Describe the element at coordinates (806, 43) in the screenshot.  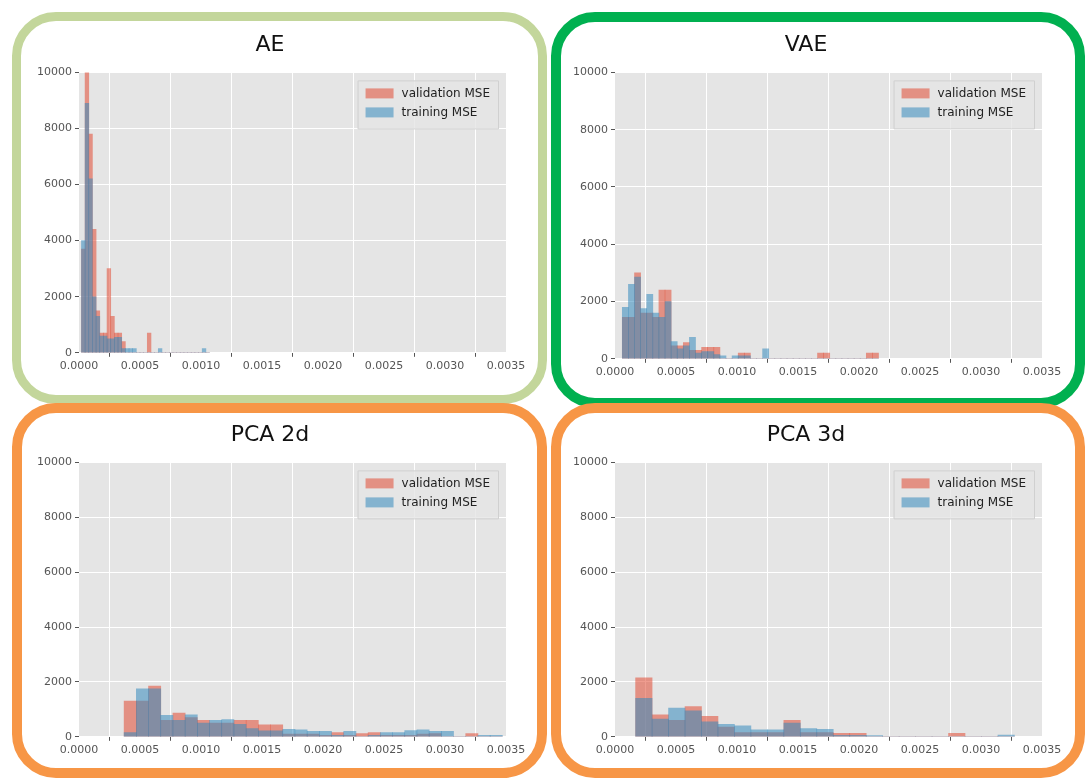
I see `chart-title: VAE` at that location.